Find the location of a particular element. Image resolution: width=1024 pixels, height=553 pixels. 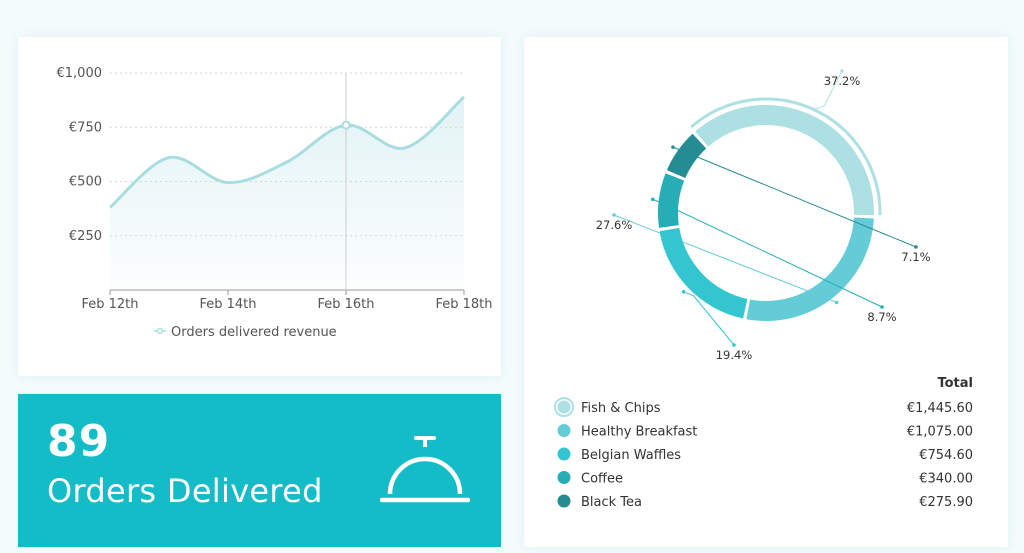

legend-item-total: €275.90 is located at coordinates (946, 502).